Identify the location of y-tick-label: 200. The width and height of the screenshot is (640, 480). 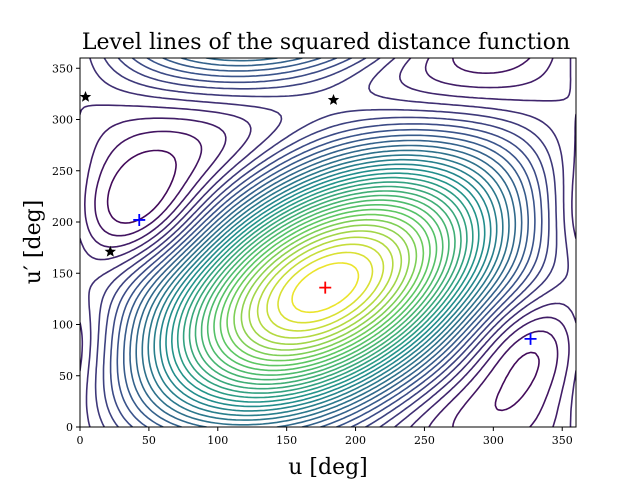
(62, 222).